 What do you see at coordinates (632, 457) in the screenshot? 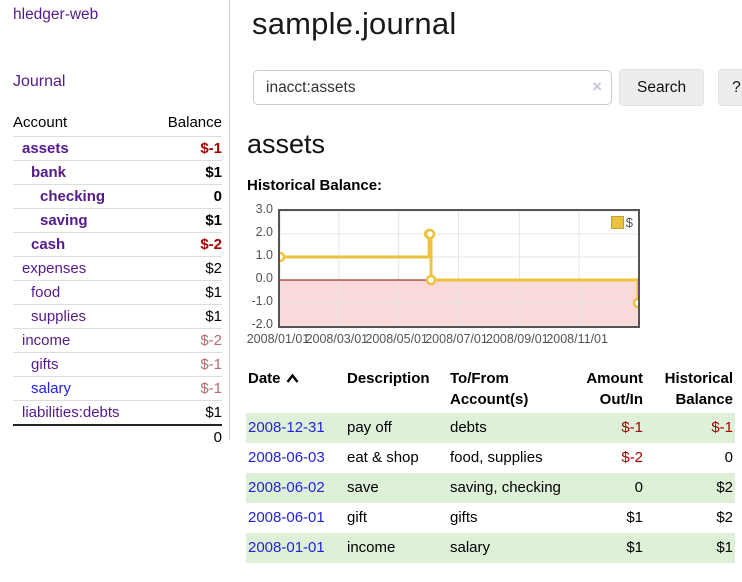
I see `transaction-amount: $-2` at bounding box center [632, 457].